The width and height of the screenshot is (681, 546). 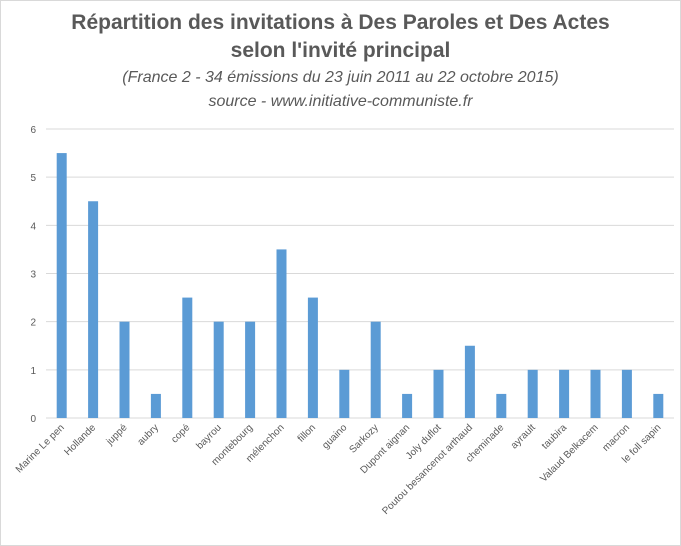 What do you see at coordinates (340, 50) in the screenshot?
I see `chart-title-line2: selon l'invité principal` at bounding box center [340, 50].